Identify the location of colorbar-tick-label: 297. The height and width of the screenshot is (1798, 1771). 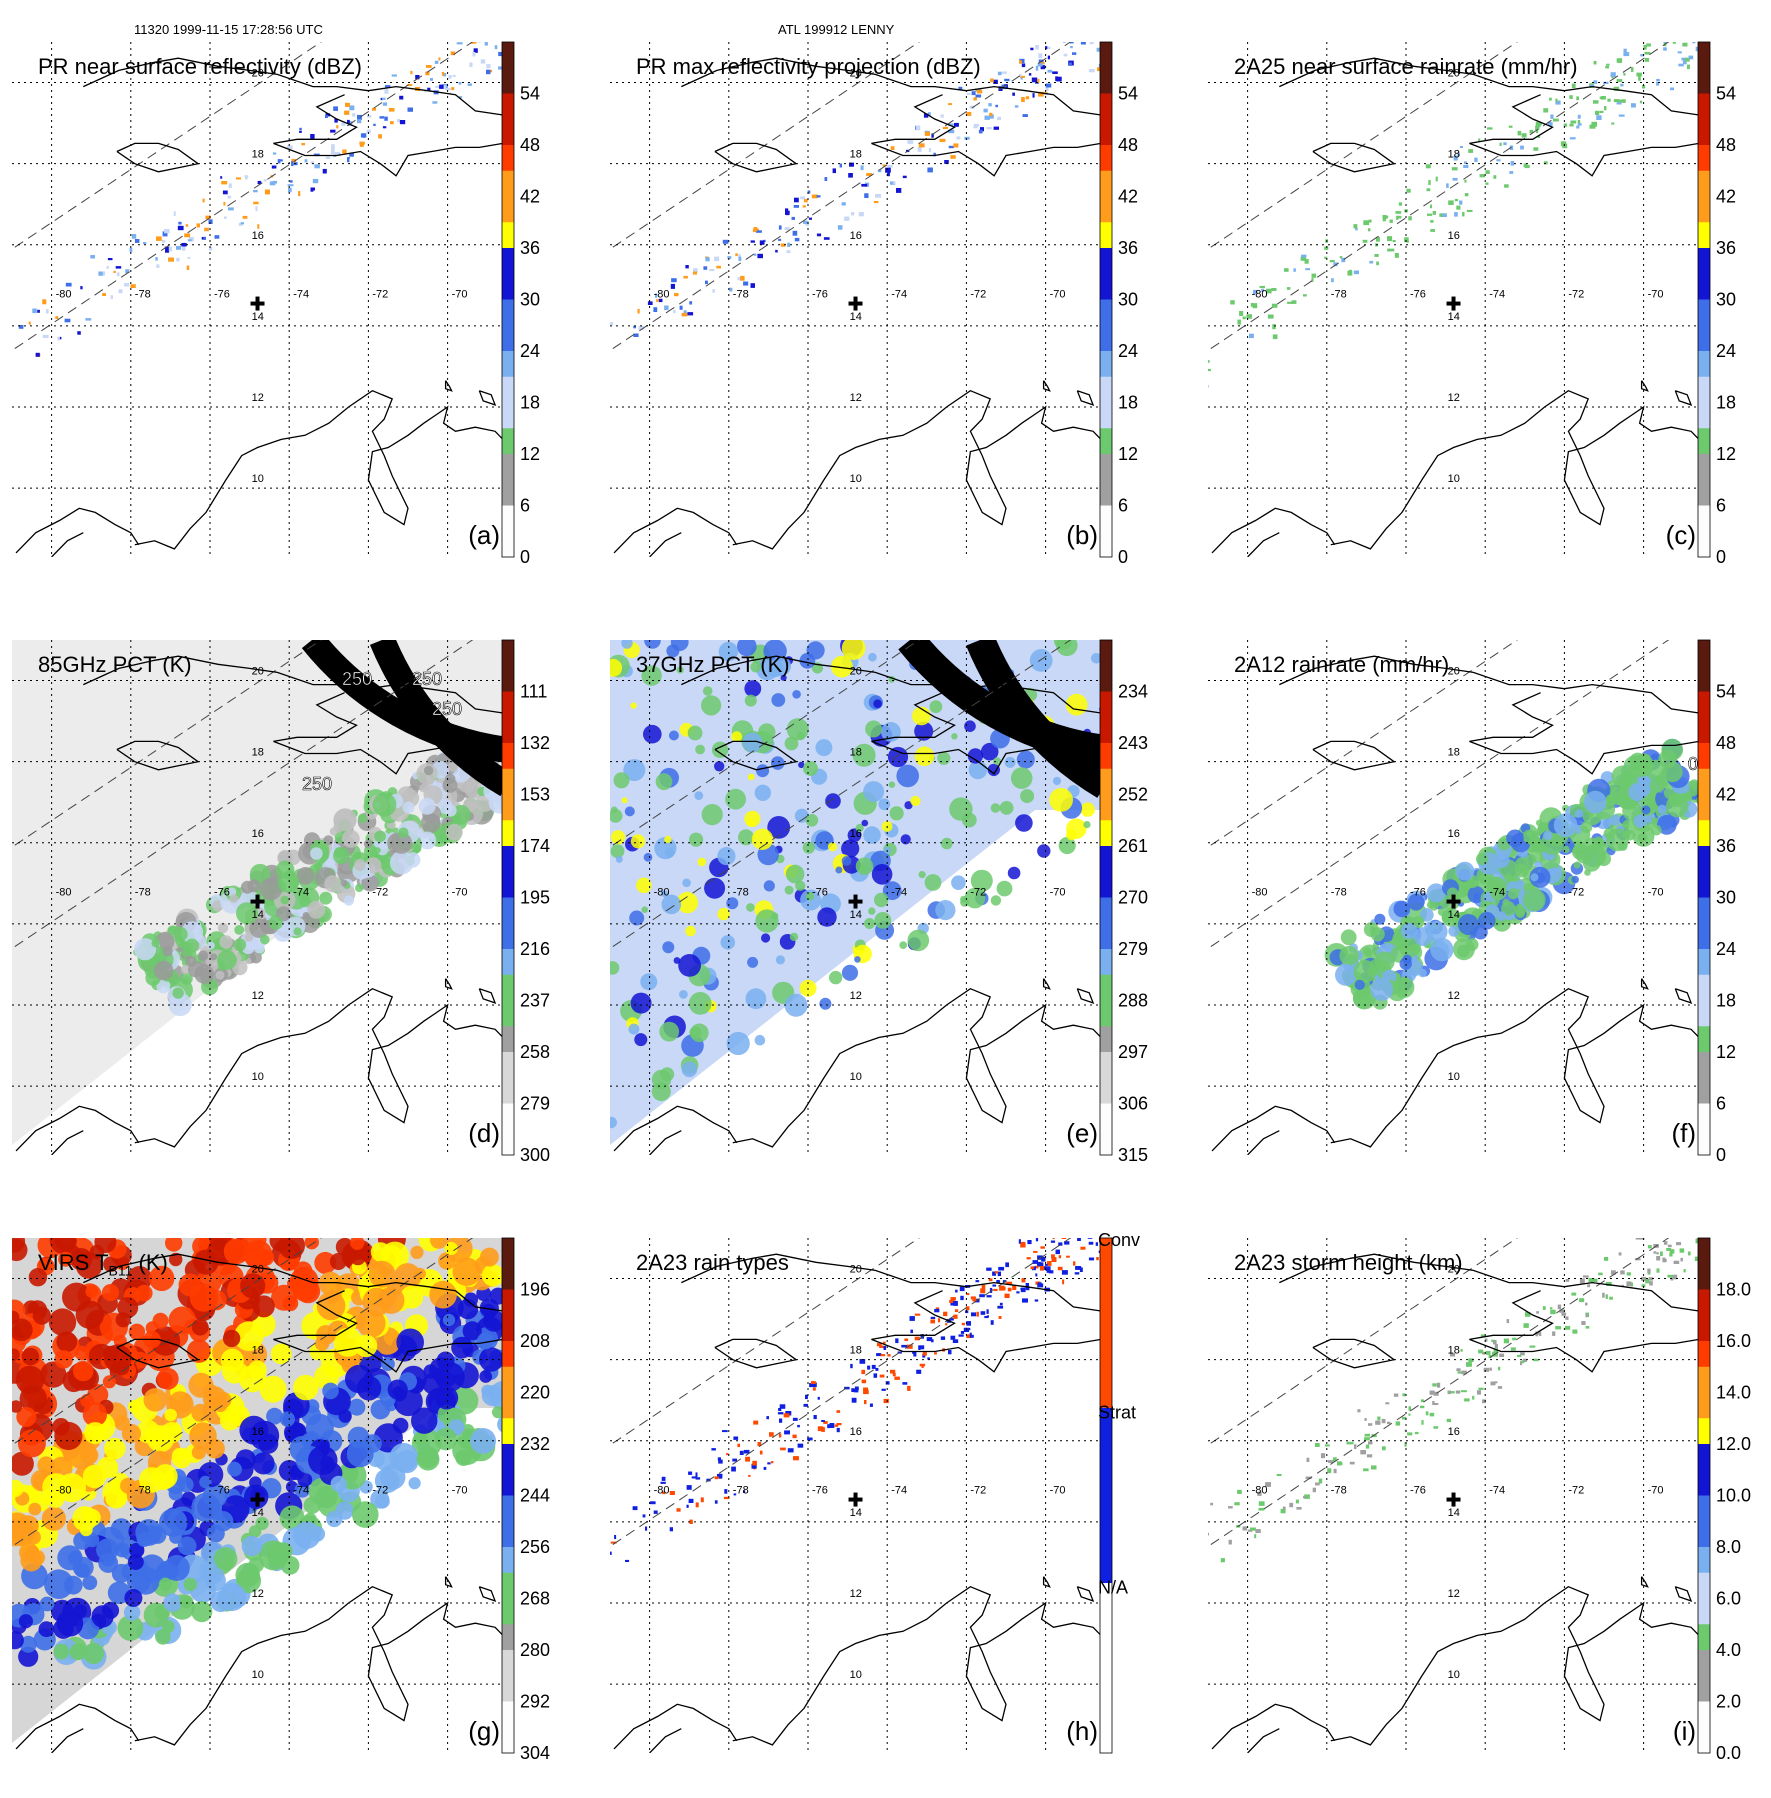
(1133, 1052).